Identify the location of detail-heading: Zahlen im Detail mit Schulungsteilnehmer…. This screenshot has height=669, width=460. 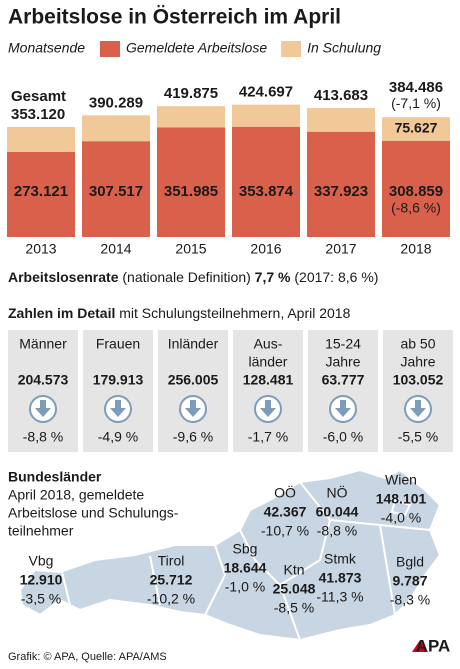
(179, 313).